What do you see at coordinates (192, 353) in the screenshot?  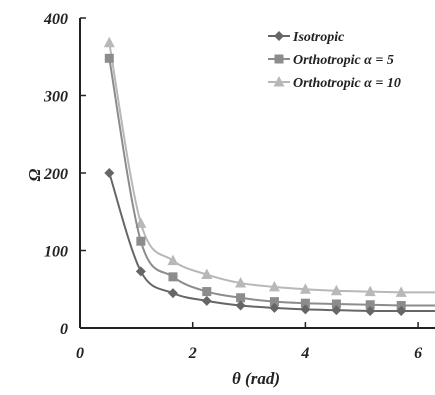 I see `x-tick-label: 2` at bounding box center [192, 353].